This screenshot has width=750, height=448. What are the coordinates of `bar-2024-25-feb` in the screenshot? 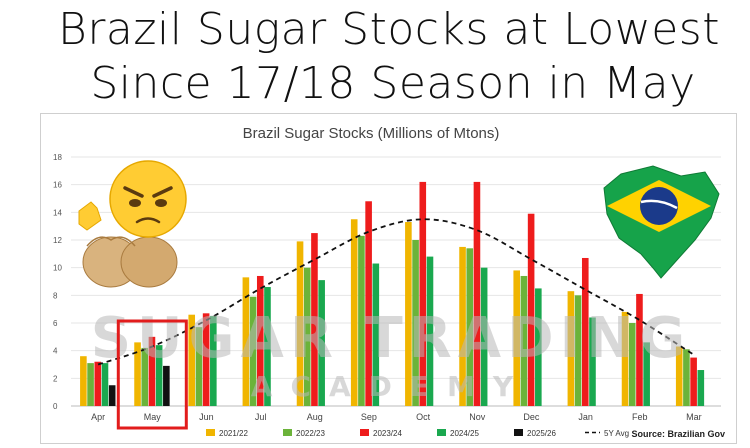 It's located at (646, 374).